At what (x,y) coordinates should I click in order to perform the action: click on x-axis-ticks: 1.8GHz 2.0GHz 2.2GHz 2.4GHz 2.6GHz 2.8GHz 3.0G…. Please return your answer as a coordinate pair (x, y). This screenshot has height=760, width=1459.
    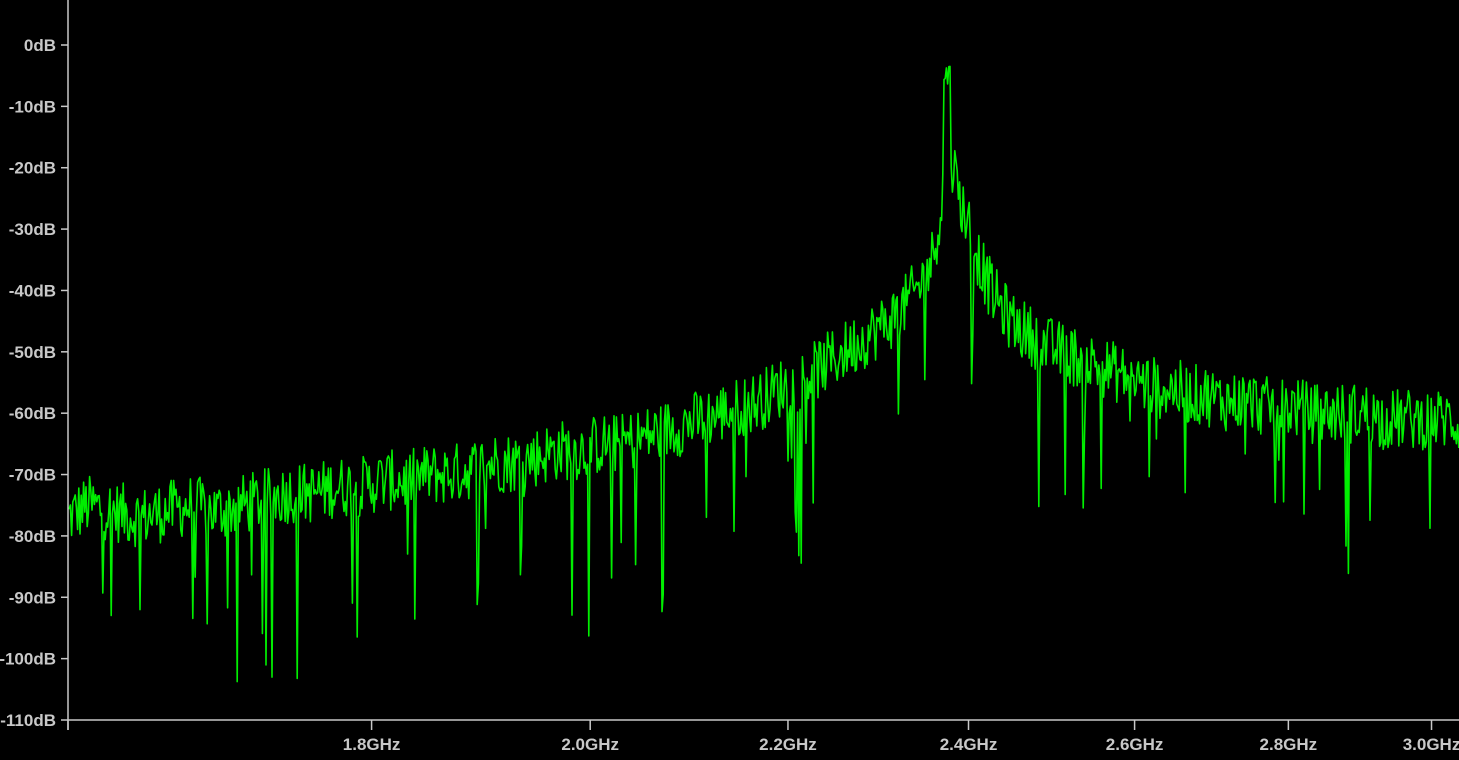
    Looking at the image, I should click on (763, 737).